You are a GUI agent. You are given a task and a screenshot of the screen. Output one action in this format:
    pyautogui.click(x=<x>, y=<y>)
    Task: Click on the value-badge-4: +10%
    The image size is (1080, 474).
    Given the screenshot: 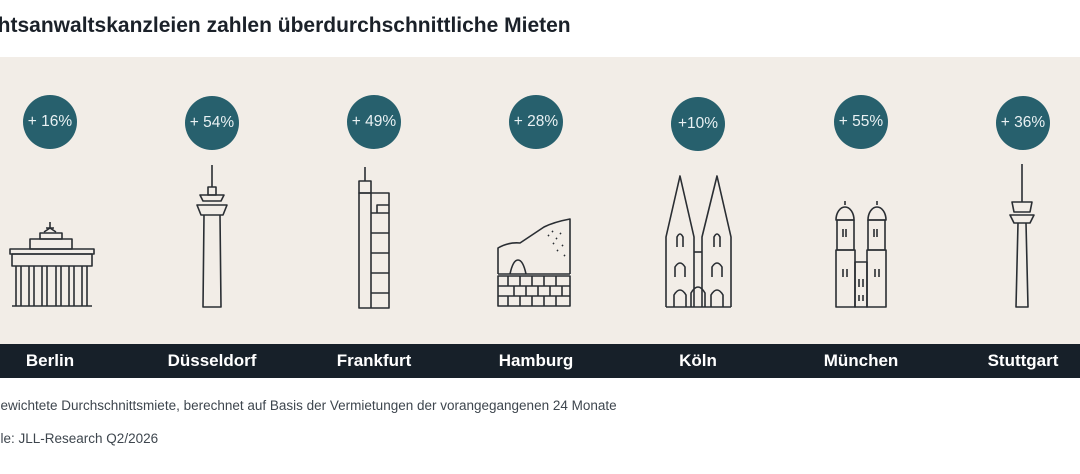 What is the action you would take?
    pyautogui.click(x=698, y=124)
    